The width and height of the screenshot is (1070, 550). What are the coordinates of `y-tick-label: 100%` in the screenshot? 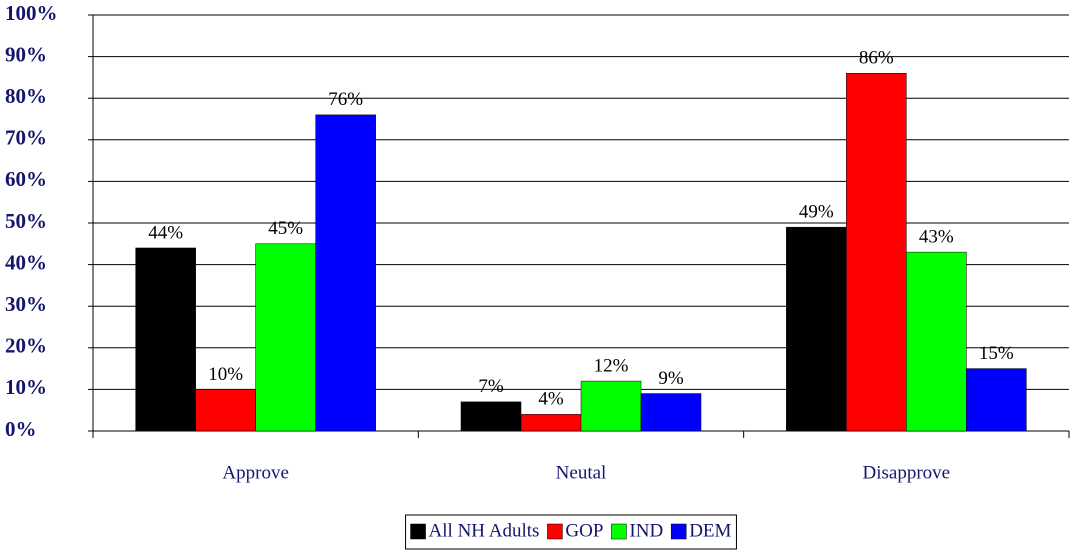 It's located at (31, 13).